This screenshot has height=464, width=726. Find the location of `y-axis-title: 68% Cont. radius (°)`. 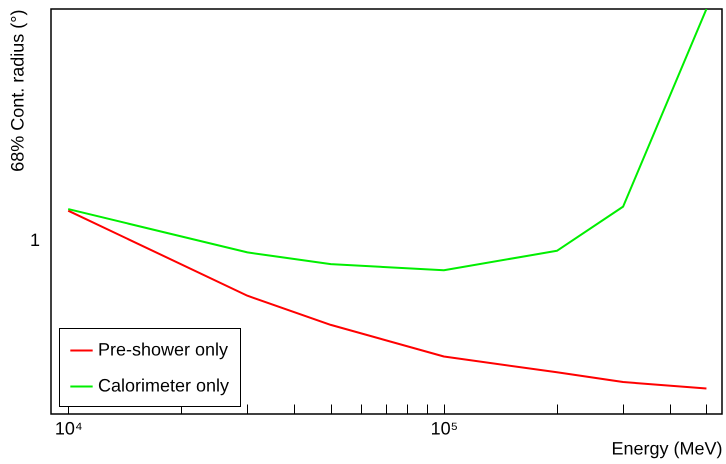

y-axis-title: 68% Cont. radius (°) is located at coordinates (18, 91).